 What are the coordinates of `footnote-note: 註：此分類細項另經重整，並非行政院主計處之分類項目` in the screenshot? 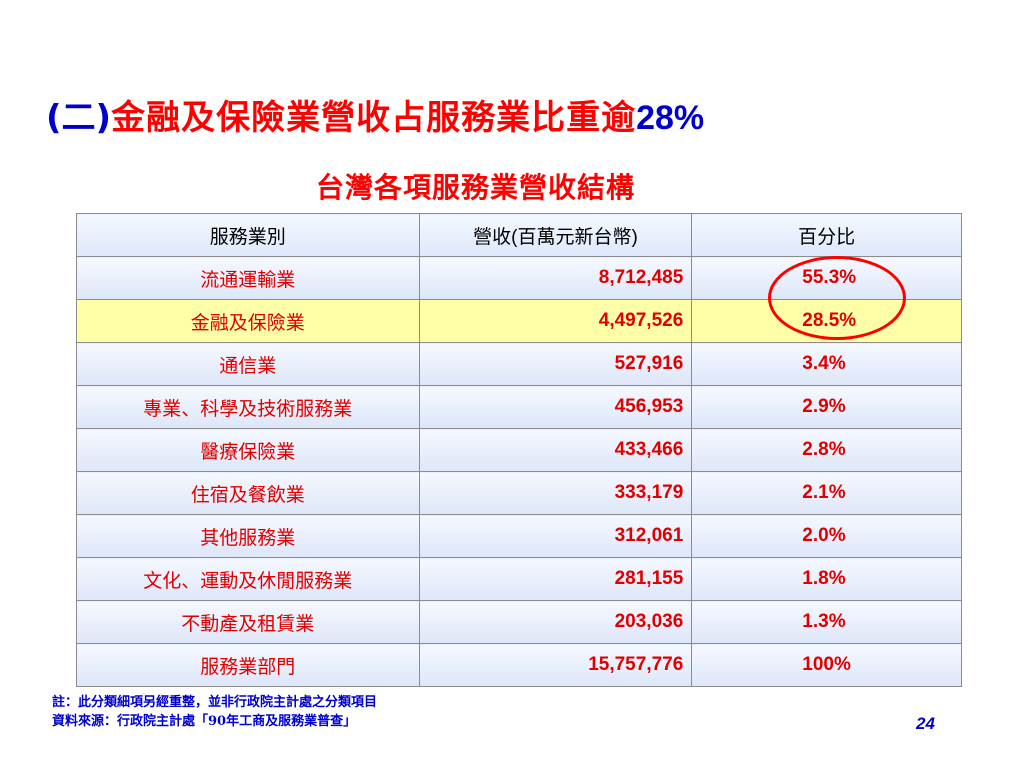 It's located at (215, 702).